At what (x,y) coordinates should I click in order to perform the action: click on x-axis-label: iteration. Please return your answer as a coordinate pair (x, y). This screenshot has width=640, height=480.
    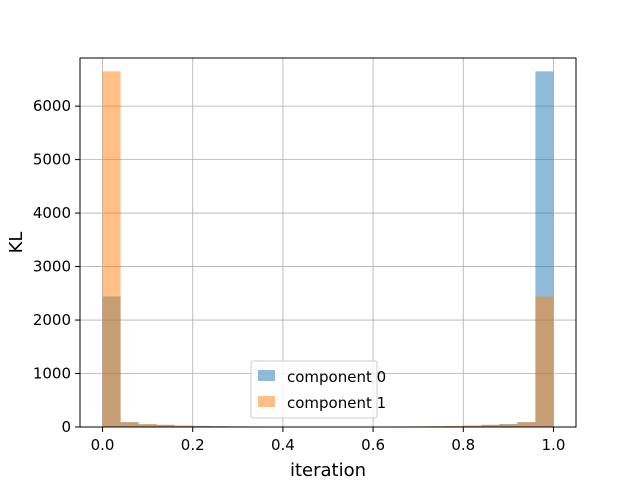
    Looking at the image, I should click on (328, 470).